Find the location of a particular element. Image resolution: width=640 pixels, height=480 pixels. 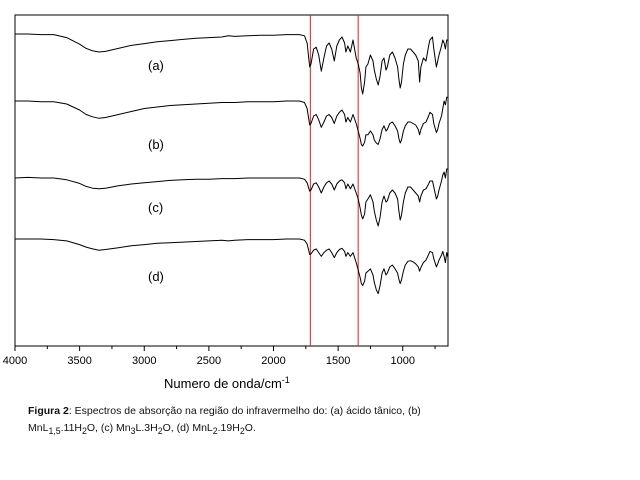

caption-text-4: O, (c) Mn is located at coordinates (108, 428).